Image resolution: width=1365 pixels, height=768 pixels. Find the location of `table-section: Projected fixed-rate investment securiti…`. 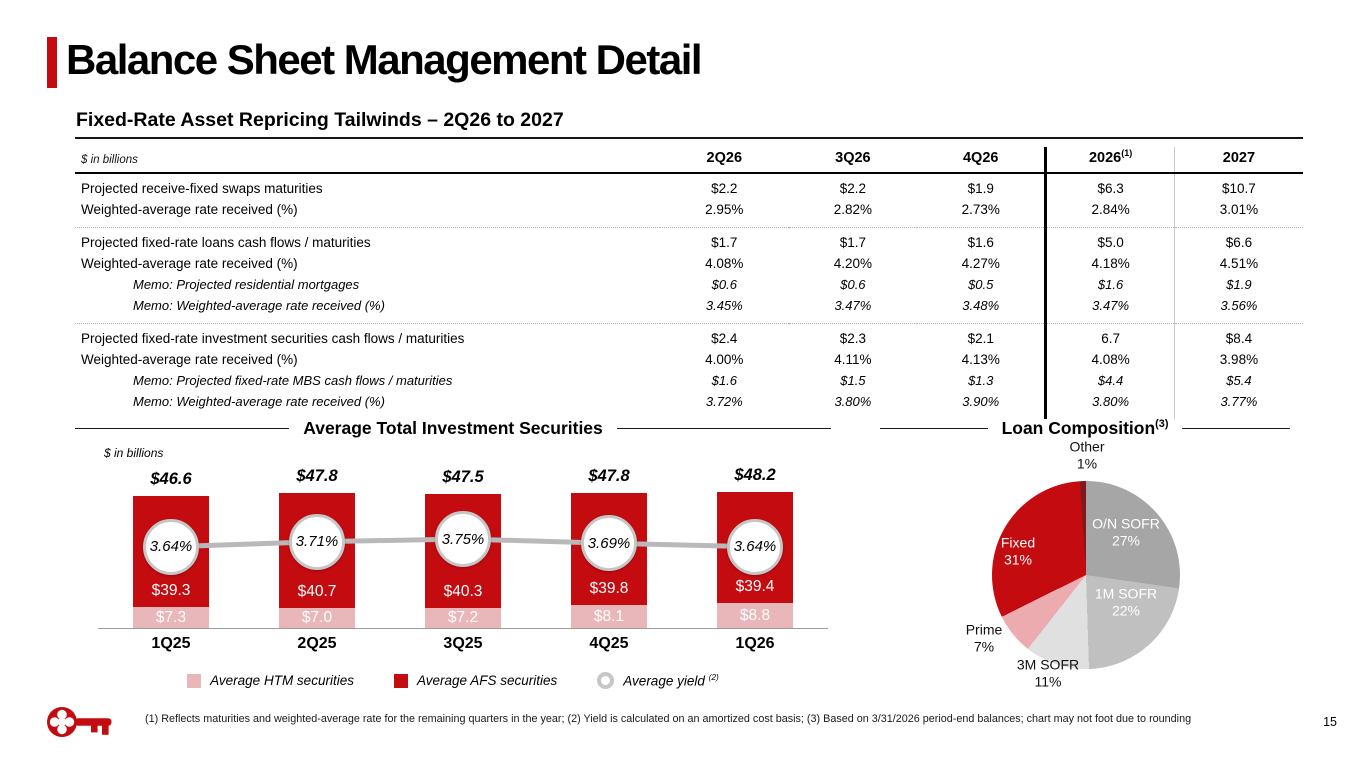

table-section: Projected fixed-rate investment securiti… is located at coordinates (689, 371).